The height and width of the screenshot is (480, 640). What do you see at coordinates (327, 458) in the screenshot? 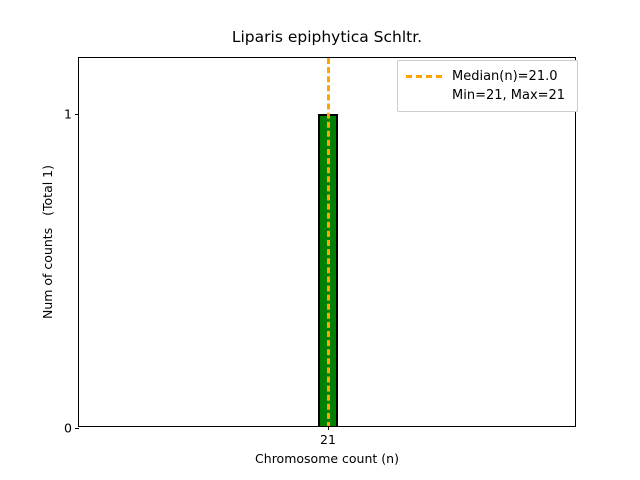
I see `x-axis-label: Chromosome count (n)` at bounding box center [327, 458].